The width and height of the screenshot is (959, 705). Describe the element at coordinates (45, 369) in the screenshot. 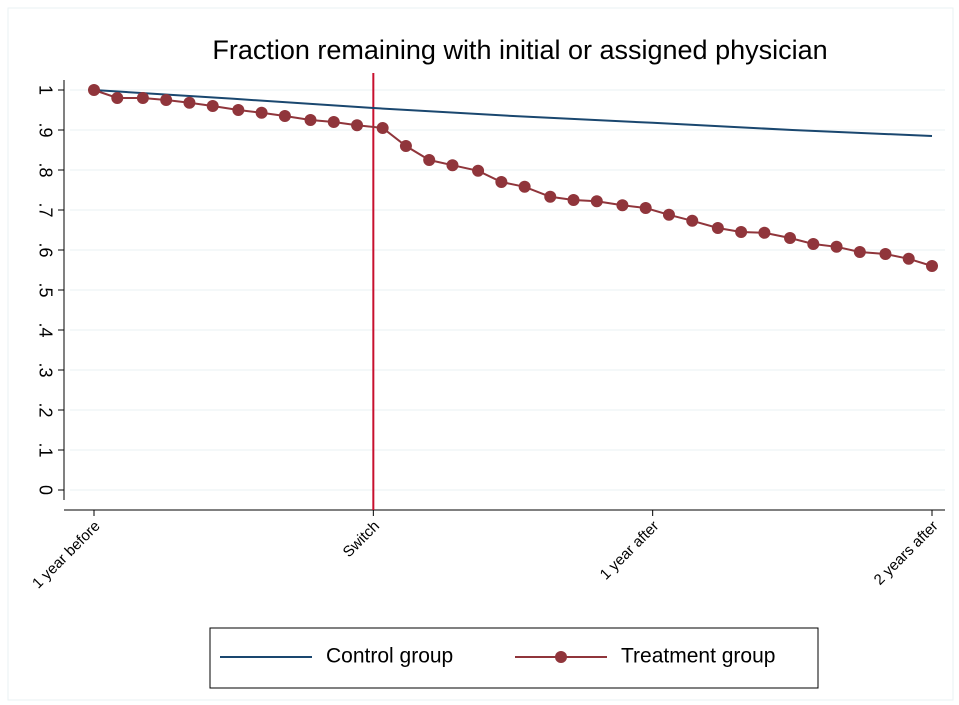

I see `y-tick-label: .3` at that location.